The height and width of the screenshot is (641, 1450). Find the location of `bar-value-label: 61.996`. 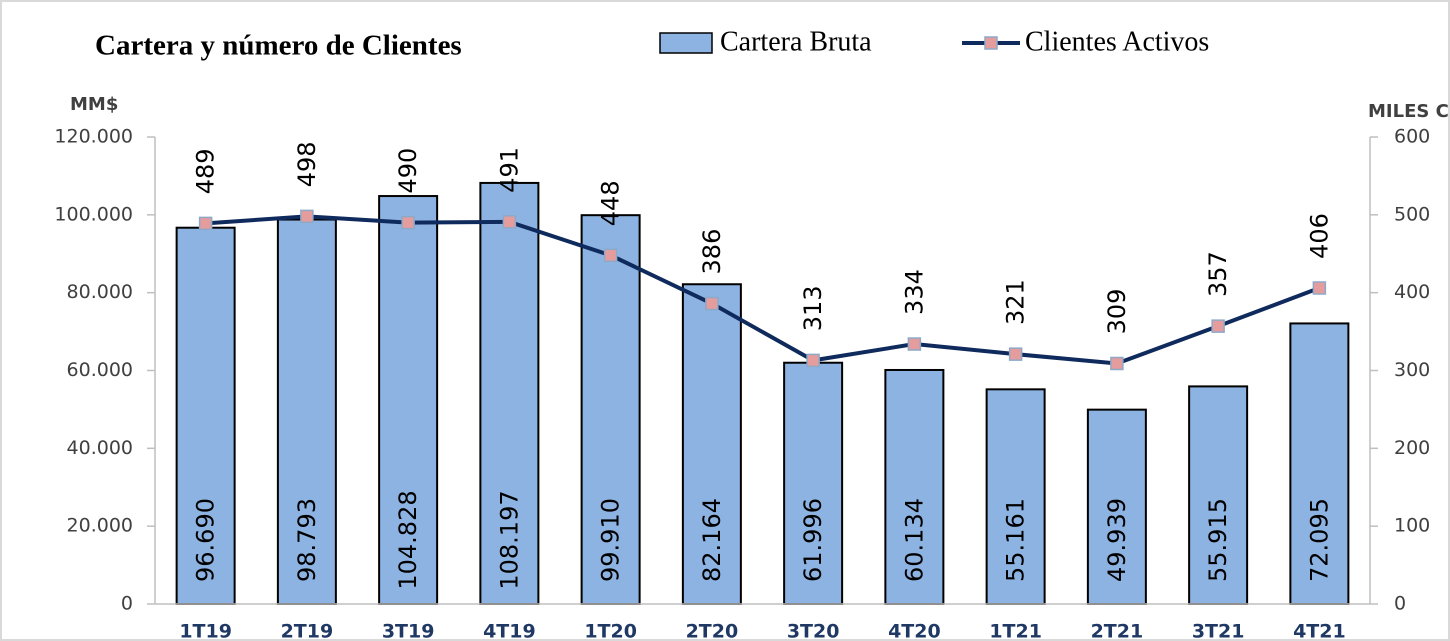

bar-value-label: 61.996 is located at coordinates (813, 540).